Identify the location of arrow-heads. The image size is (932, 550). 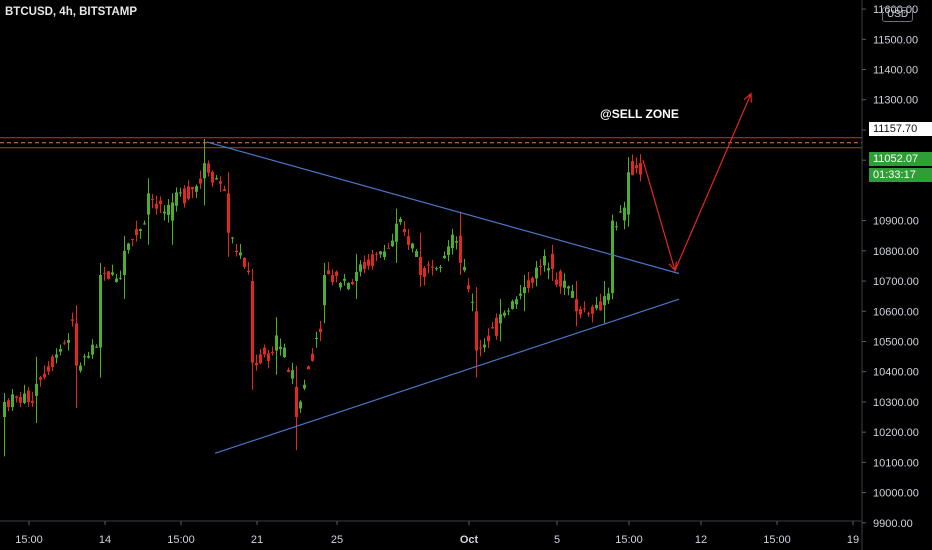
(710, 182).